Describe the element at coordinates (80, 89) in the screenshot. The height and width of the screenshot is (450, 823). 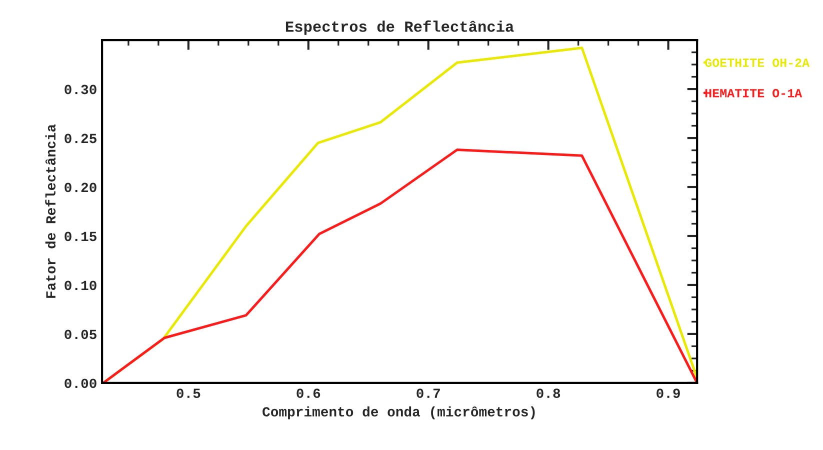
I see `y-tick-label: 0.30` at that location.